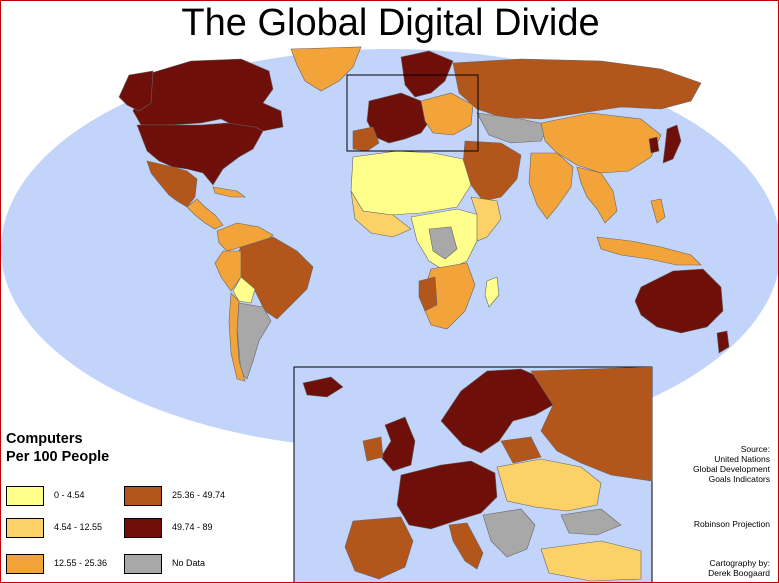 The image size is (779, 583). What do you see at coordinates (208, 95) in the screenshot?
I see `canada` at bounding box center [208, 95].